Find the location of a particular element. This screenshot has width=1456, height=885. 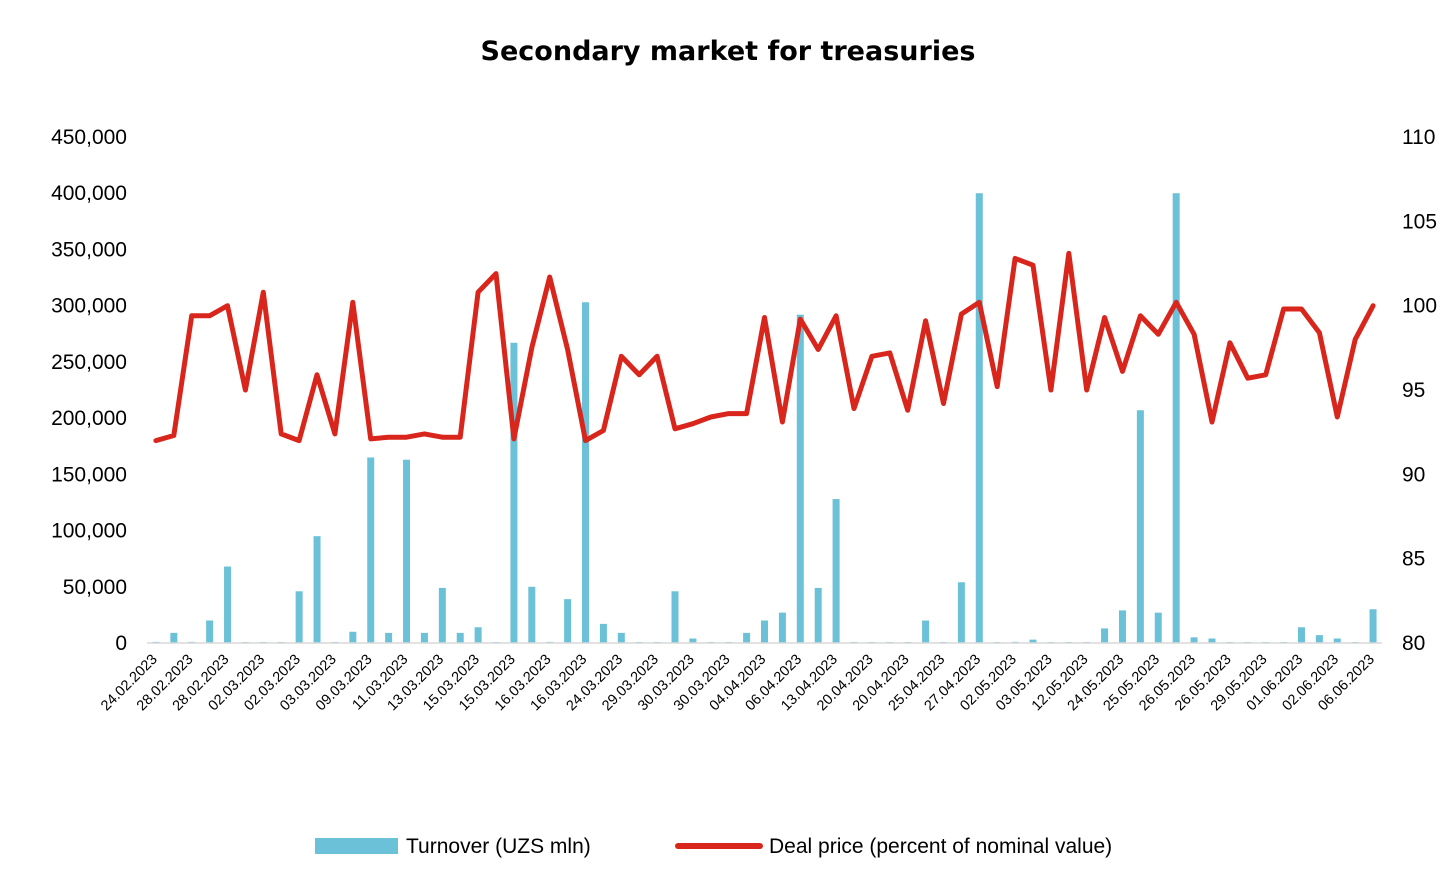

y-left-tick-label: 450,000 is located at coordinates (89, 137).